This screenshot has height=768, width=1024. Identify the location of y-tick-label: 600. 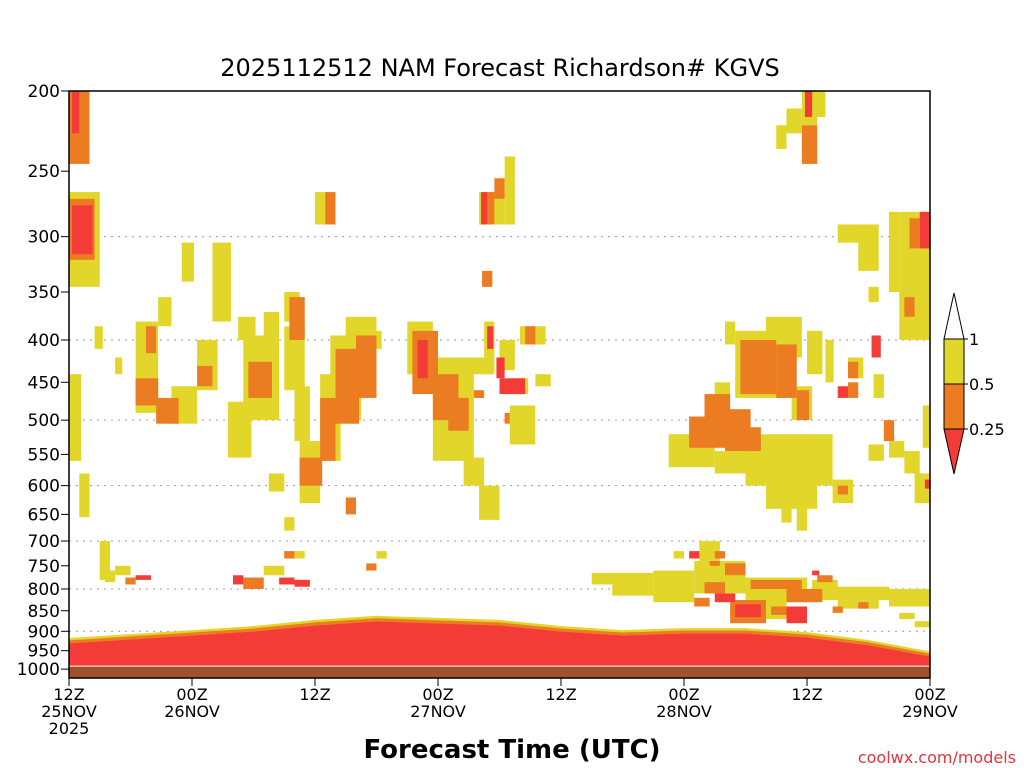
(44, 487).